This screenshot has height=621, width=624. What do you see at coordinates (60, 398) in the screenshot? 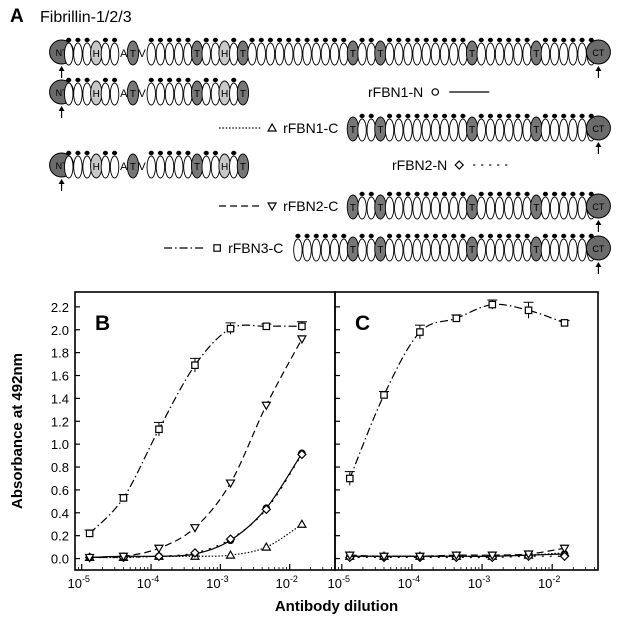
I see `y-tick-label: 1.4` at bounding box center [60, 398].